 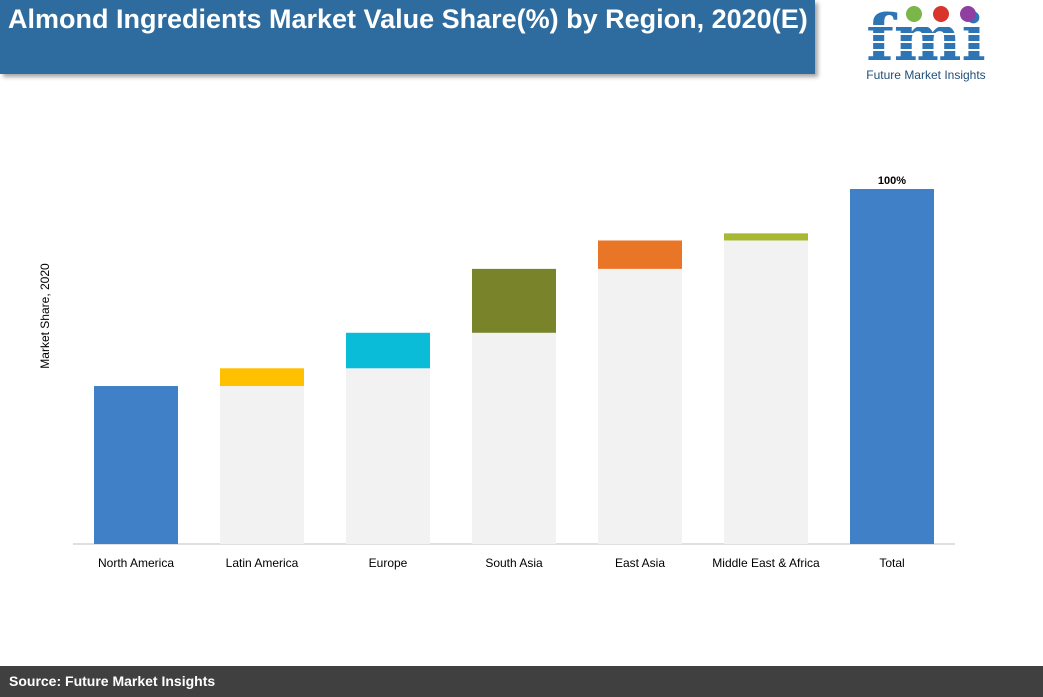 I want to click on data-label: 100%, so click(x=892, y=181).